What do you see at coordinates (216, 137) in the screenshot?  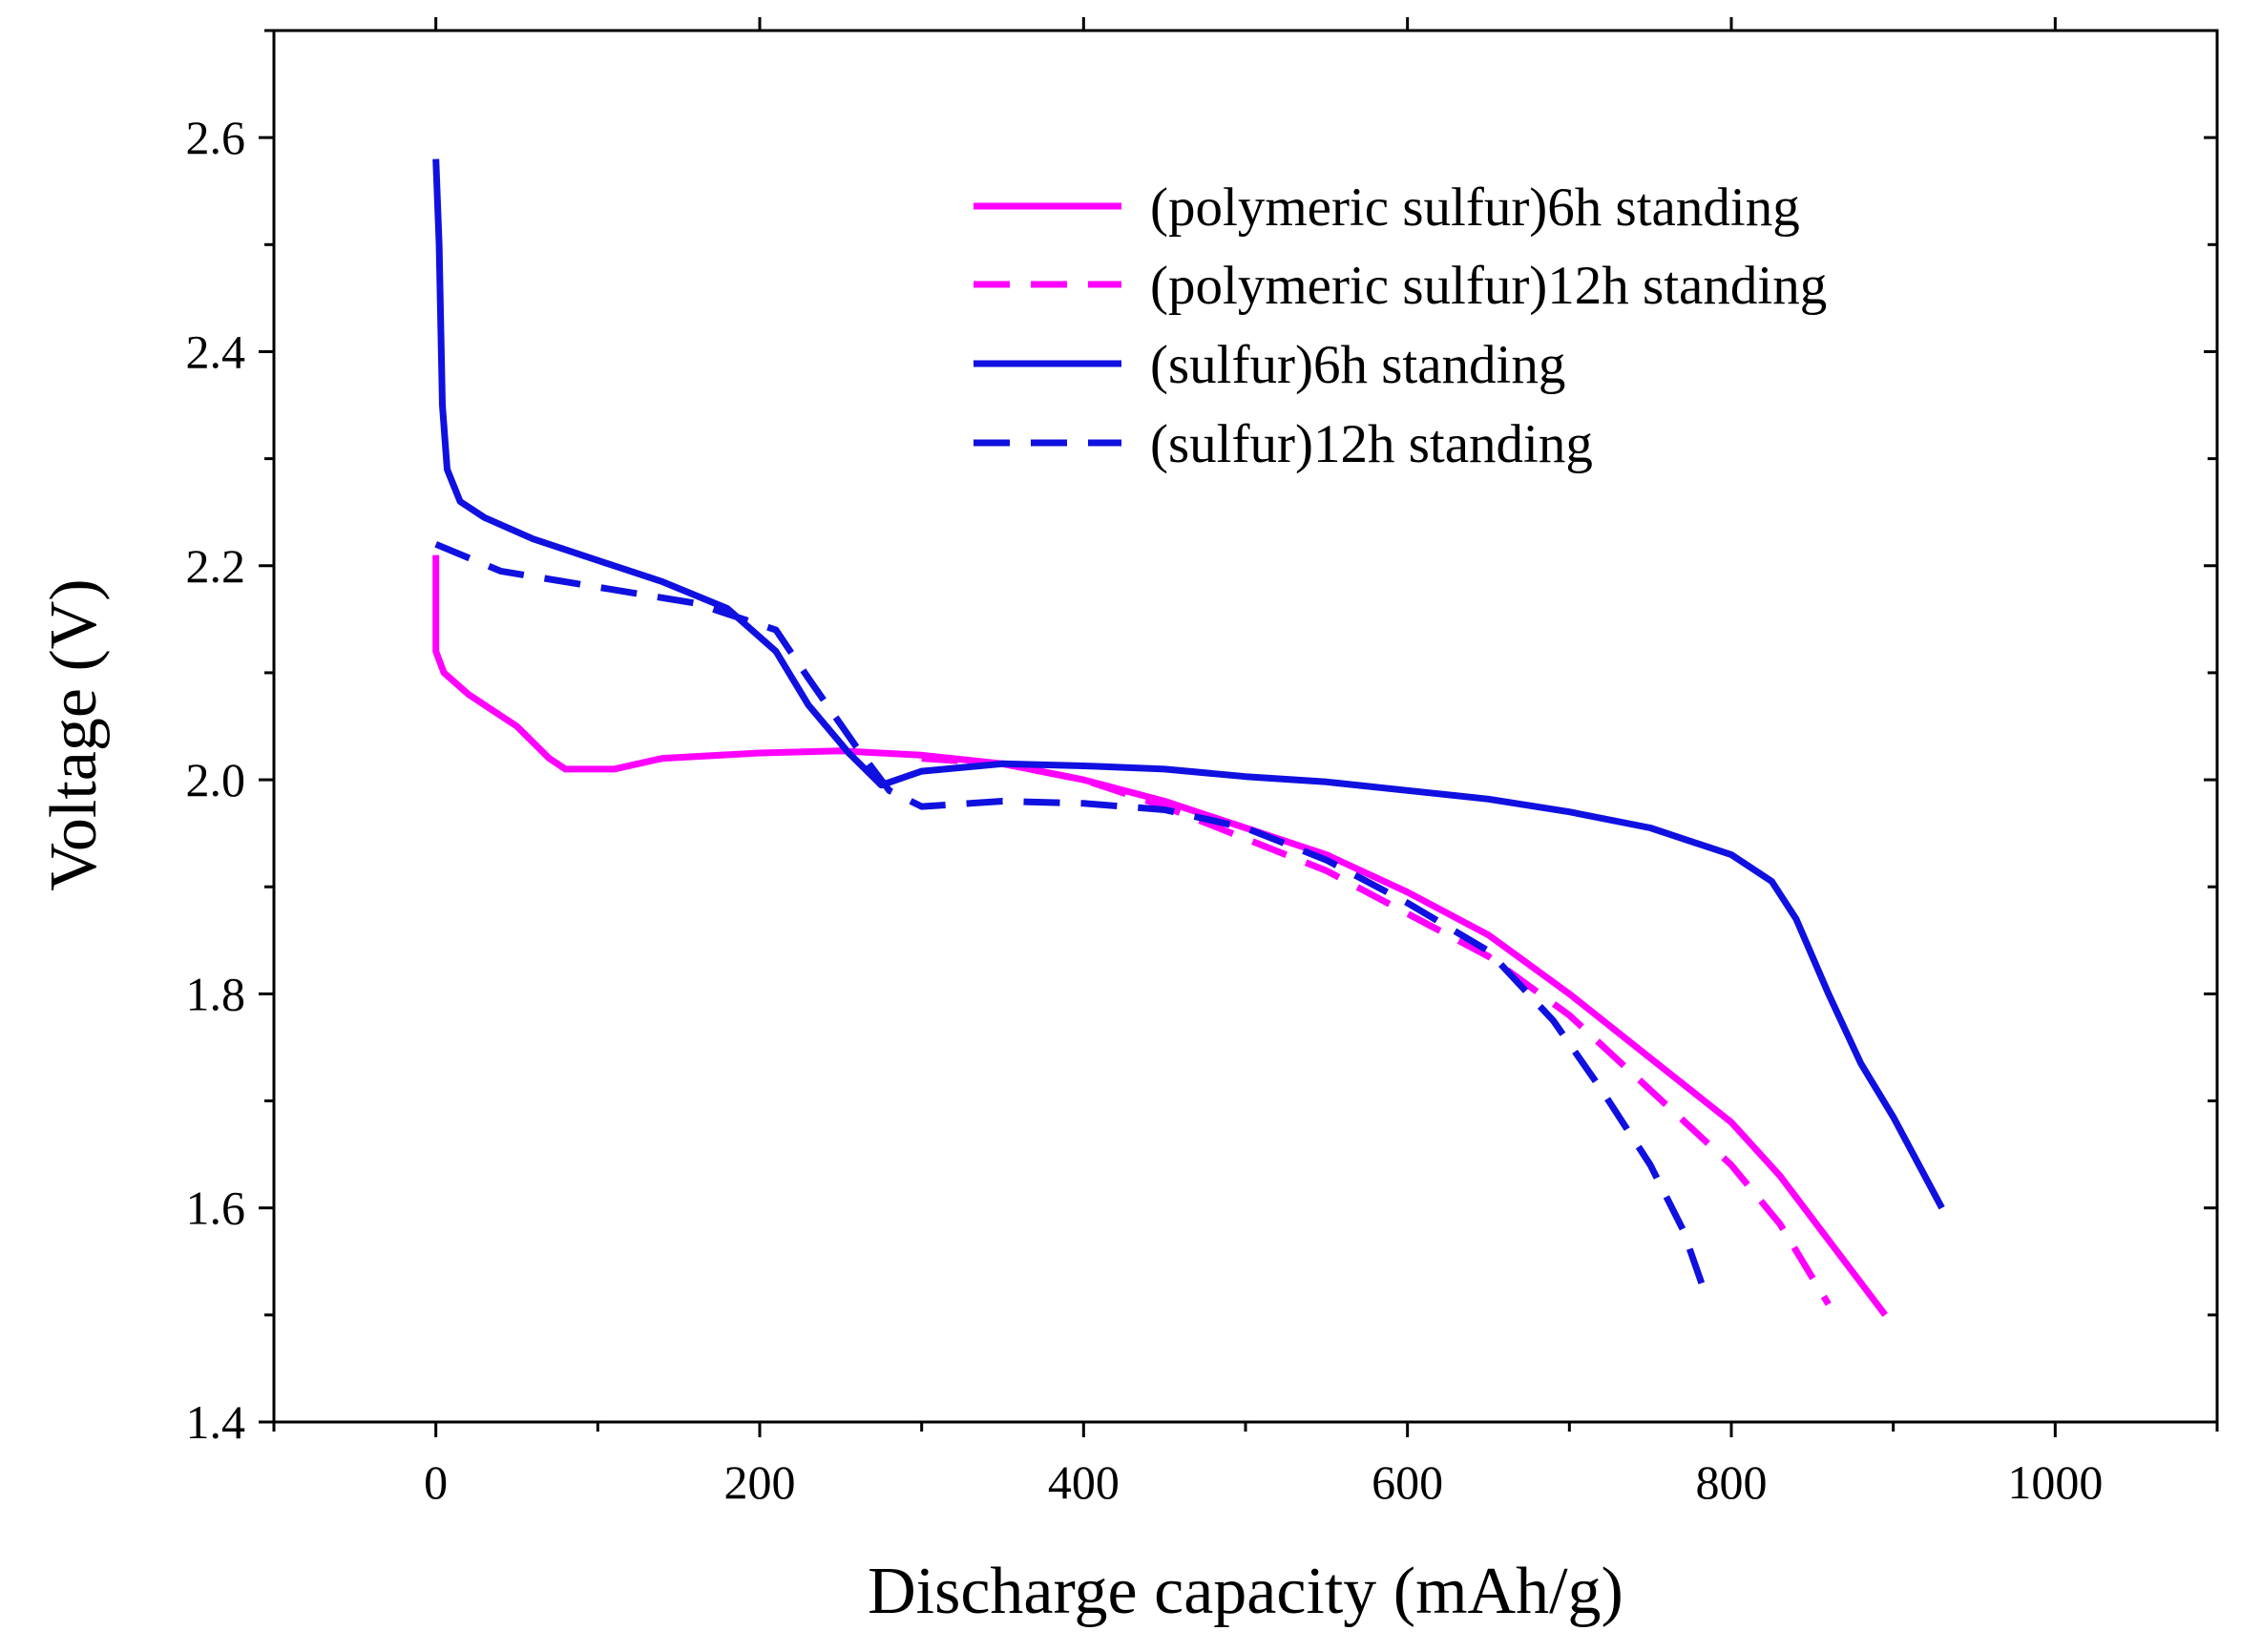 I see `y-tick-label: 2.6` at bounding box center [216, 137].